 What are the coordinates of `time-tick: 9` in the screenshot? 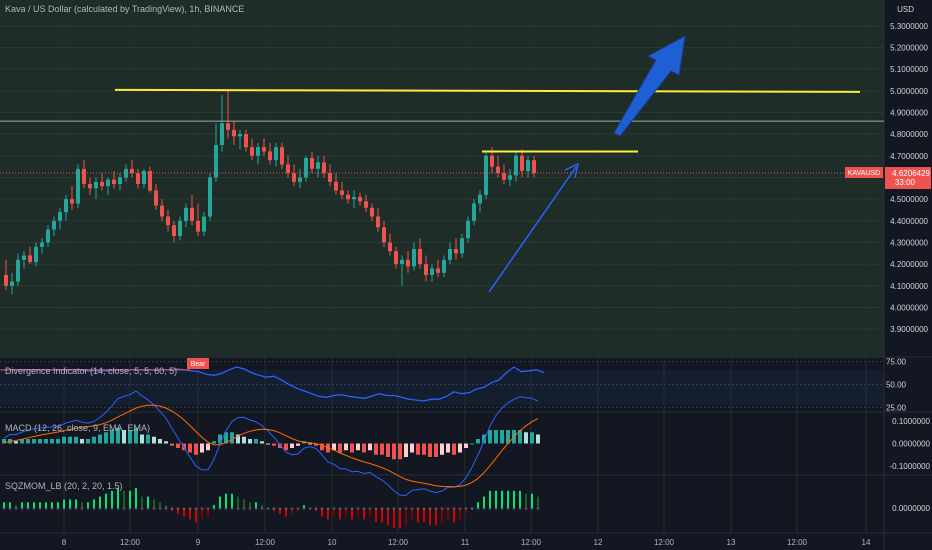 It's located at (198, 542).